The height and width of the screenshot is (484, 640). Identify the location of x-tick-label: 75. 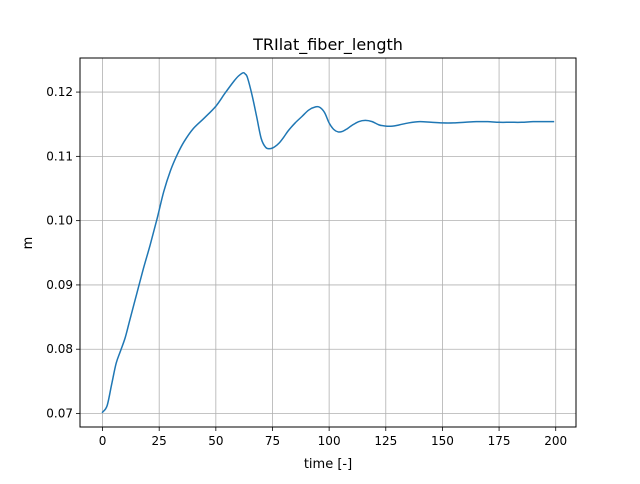
(272, 441).